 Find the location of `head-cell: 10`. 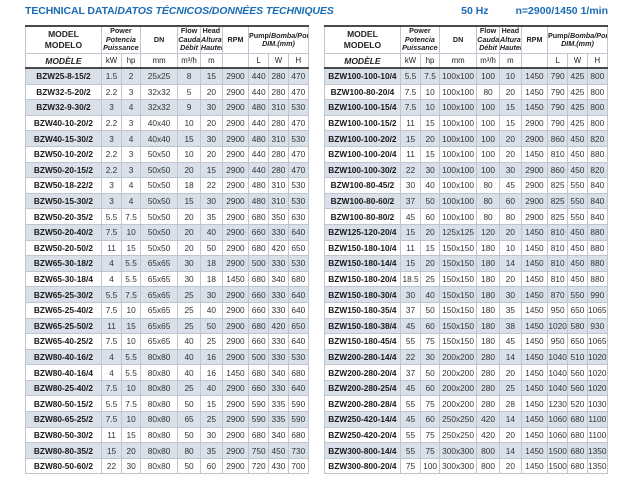

head-cell: 10 is located at coordinates (510, 248).